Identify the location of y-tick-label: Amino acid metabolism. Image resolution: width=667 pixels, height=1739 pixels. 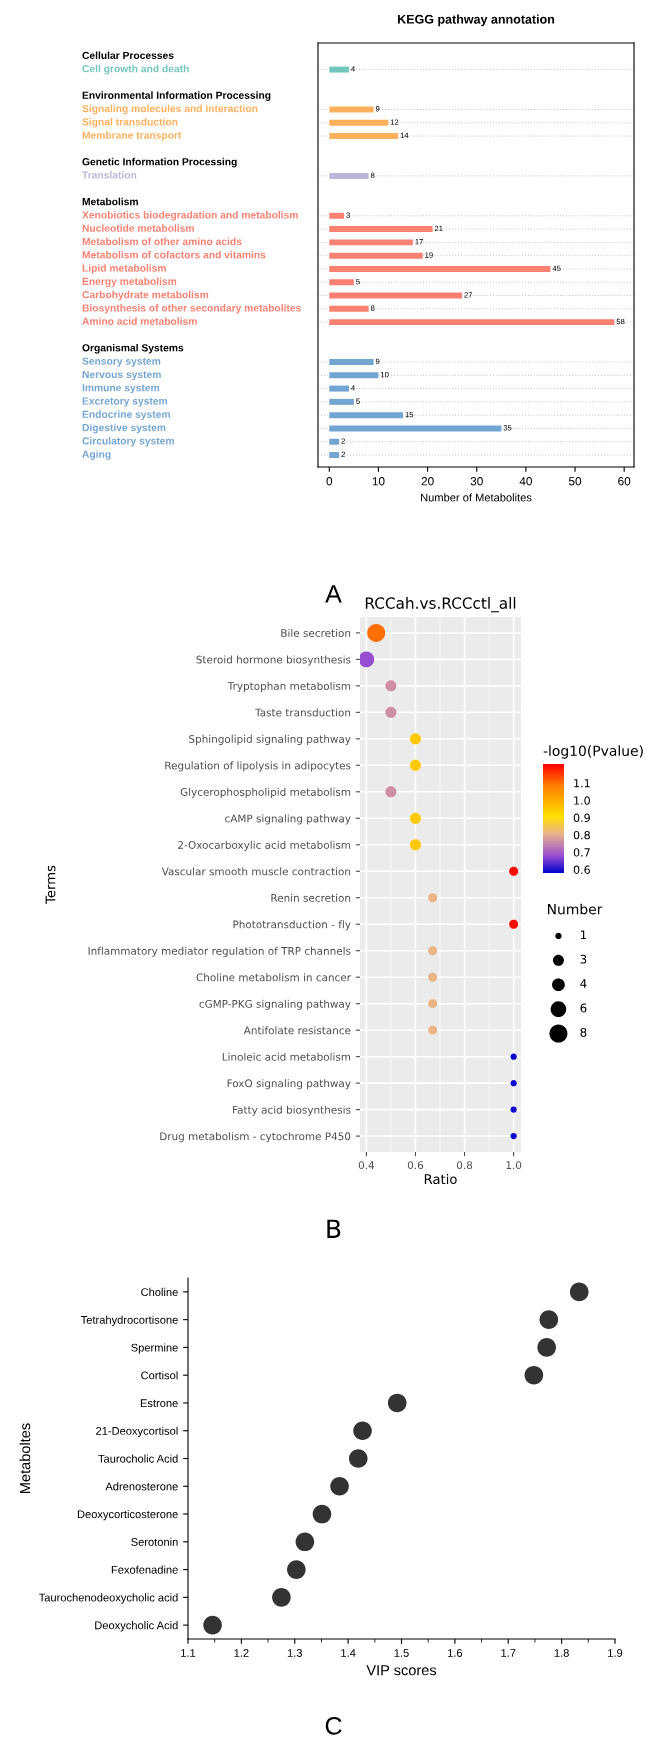
(139, 321).